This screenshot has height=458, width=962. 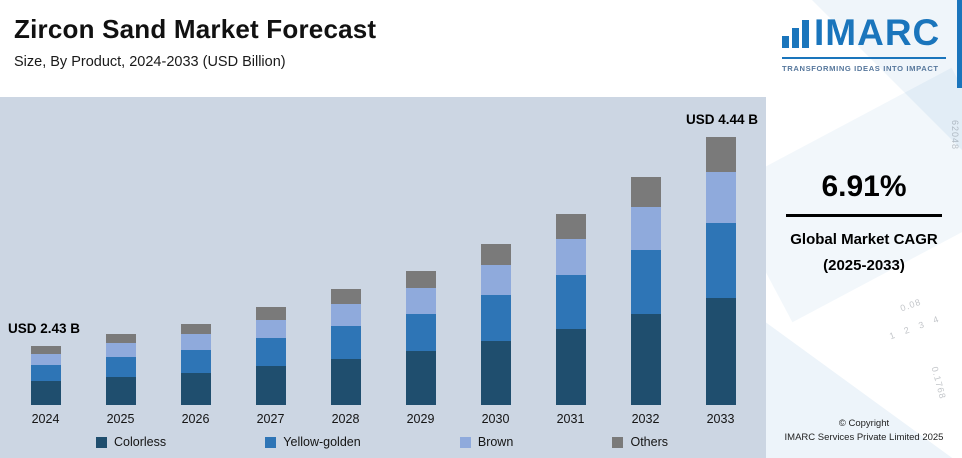 What do you see at coordinates (120, 419) in the screenshot?
I see `x-axis-label-2025: 2025` at bounding box center [120, 419].